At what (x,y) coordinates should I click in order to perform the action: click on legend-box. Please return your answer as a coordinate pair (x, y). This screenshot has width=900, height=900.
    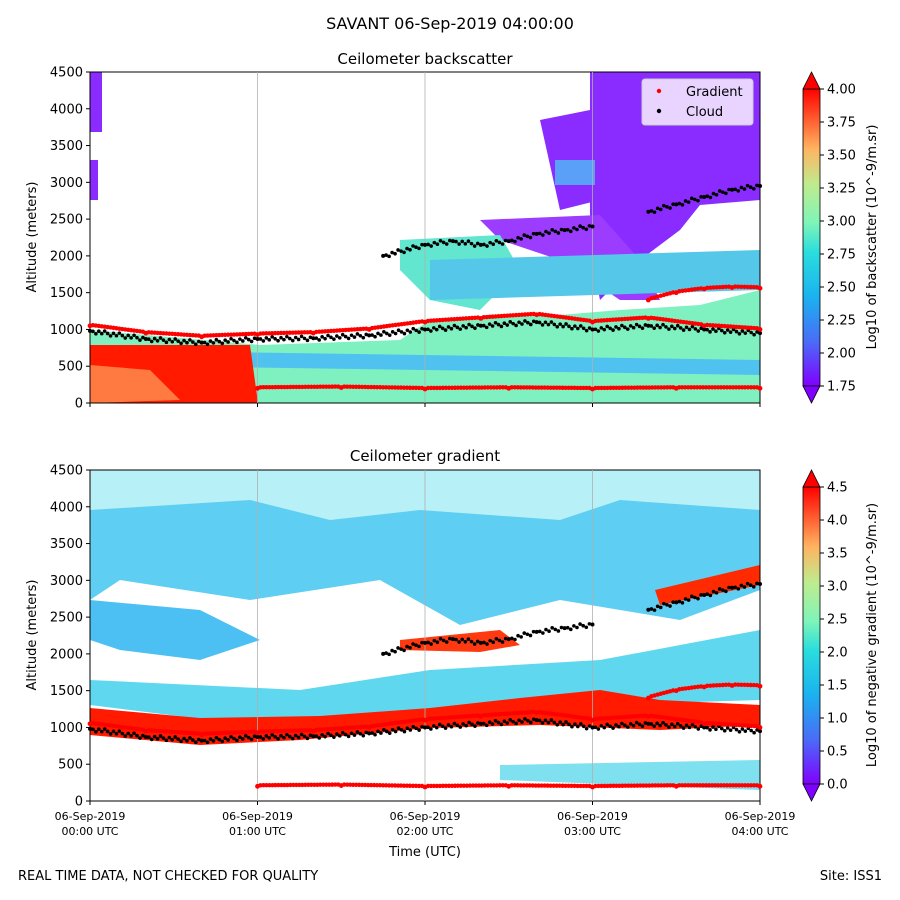
    Looking at the image, I should click on (697, 102).